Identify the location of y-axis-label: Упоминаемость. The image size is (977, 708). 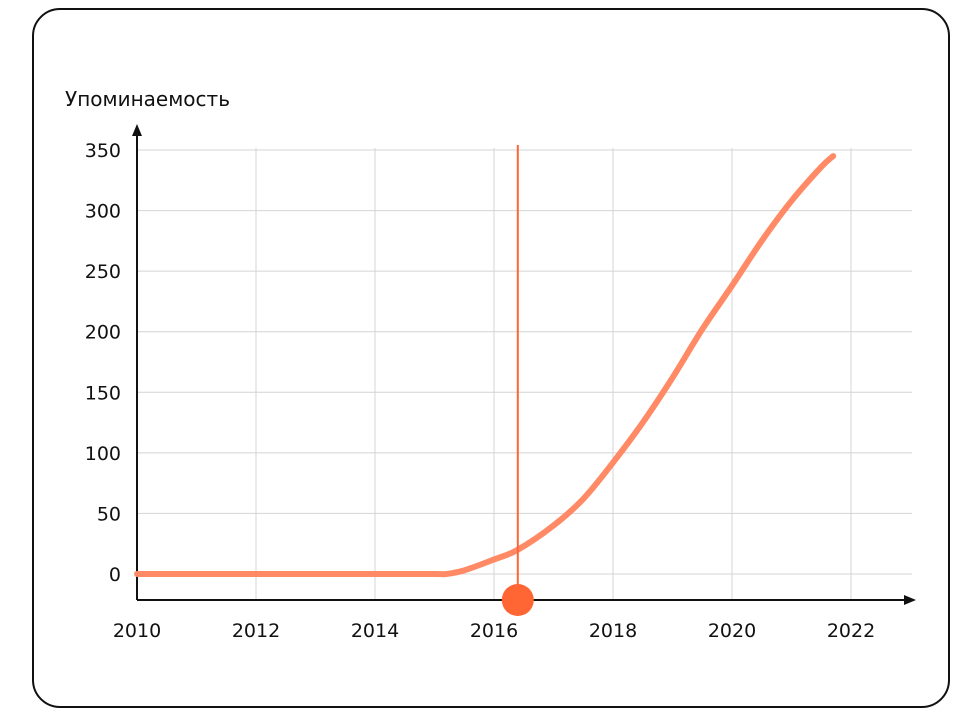
(147, 99).